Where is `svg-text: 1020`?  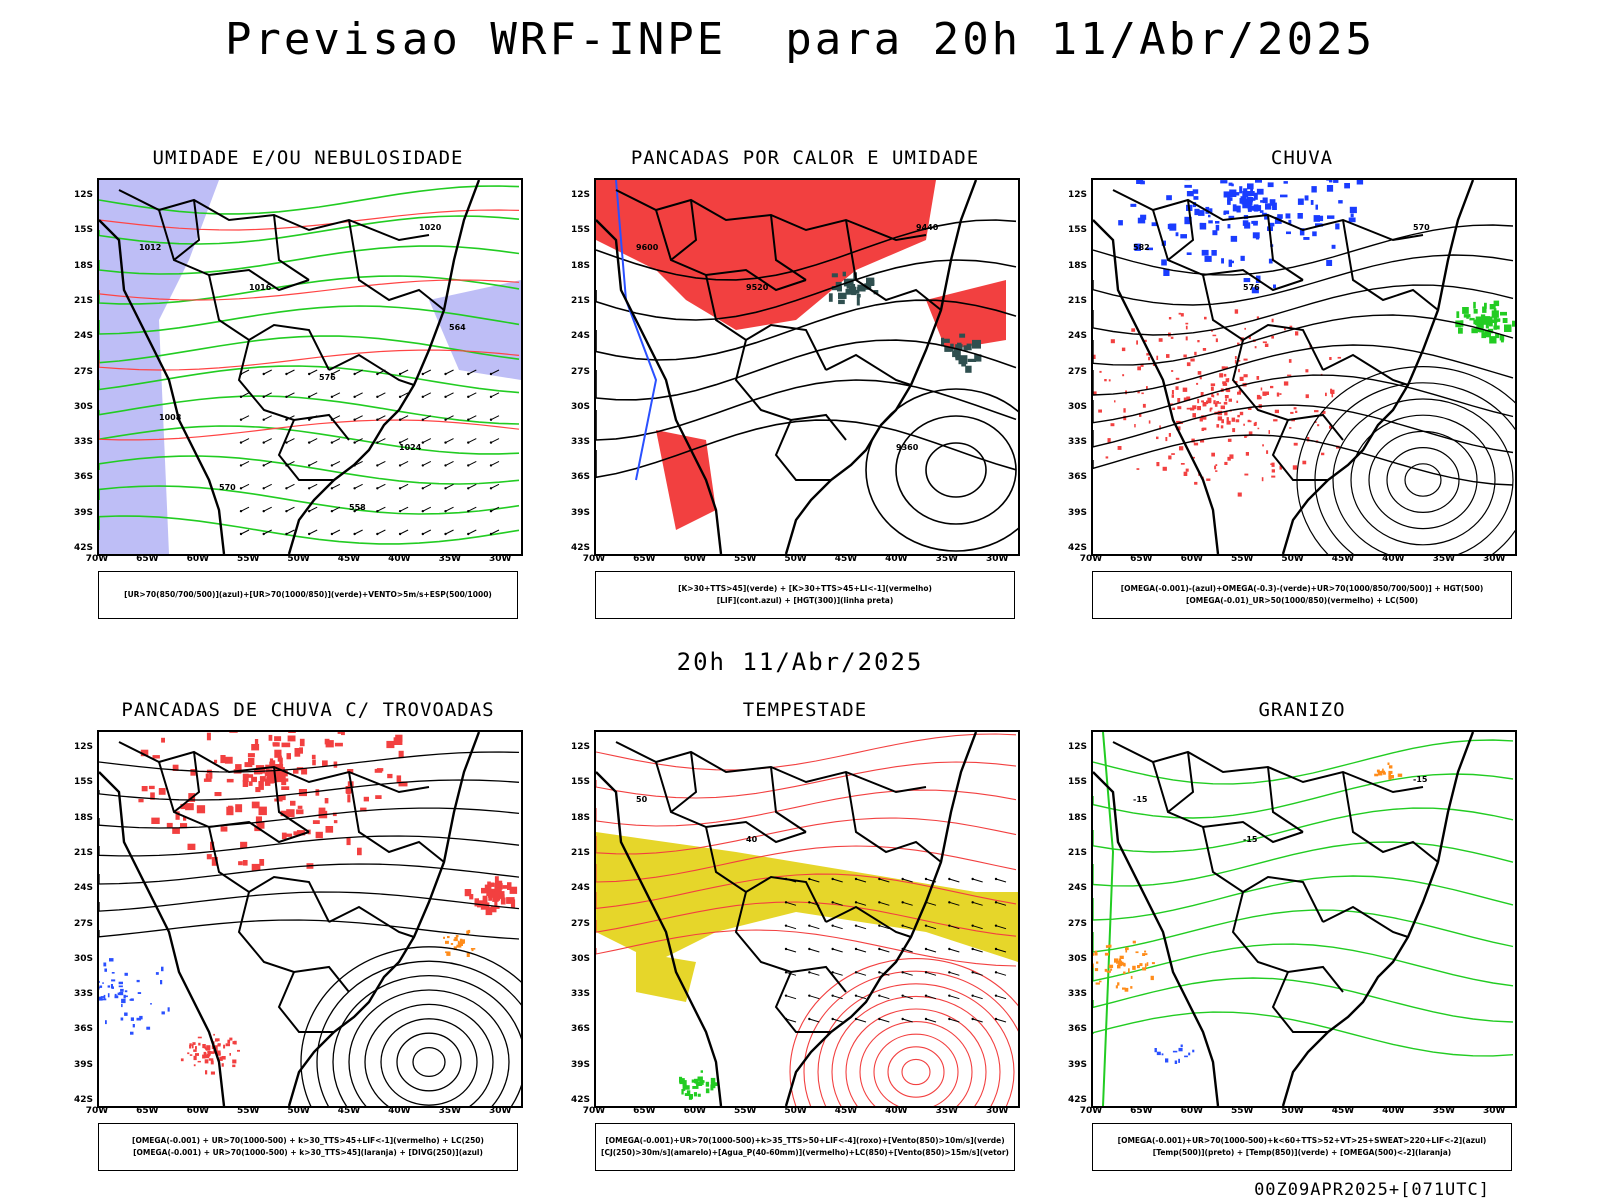
svg-text: 1020 is located at coordinates (430, 227).